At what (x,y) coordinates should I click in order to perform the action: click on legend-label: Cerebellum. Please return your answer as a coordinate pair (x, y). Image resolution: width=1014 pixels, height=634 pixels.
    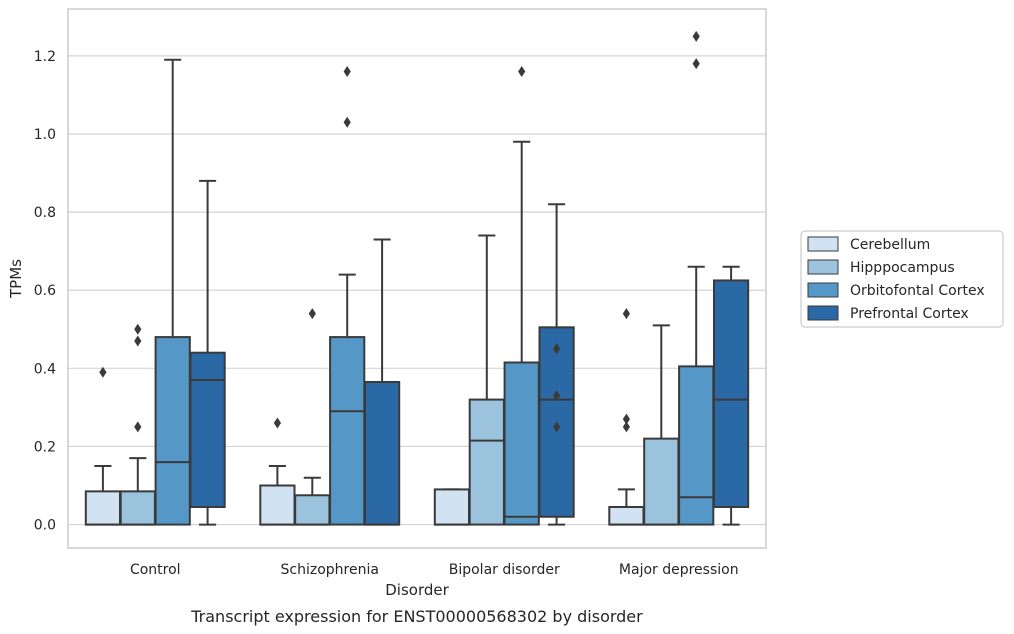
    Looking at the image, I should click on (890, 245).